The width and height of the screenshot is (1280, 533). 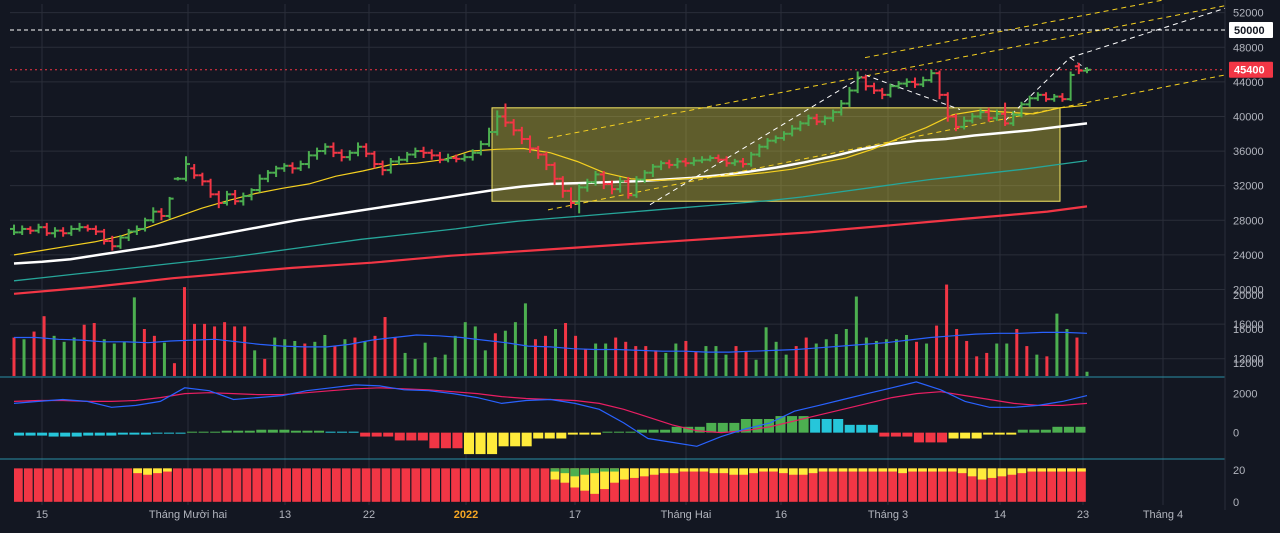 I want to click on ma-red-line, so click(x=550, y=250).